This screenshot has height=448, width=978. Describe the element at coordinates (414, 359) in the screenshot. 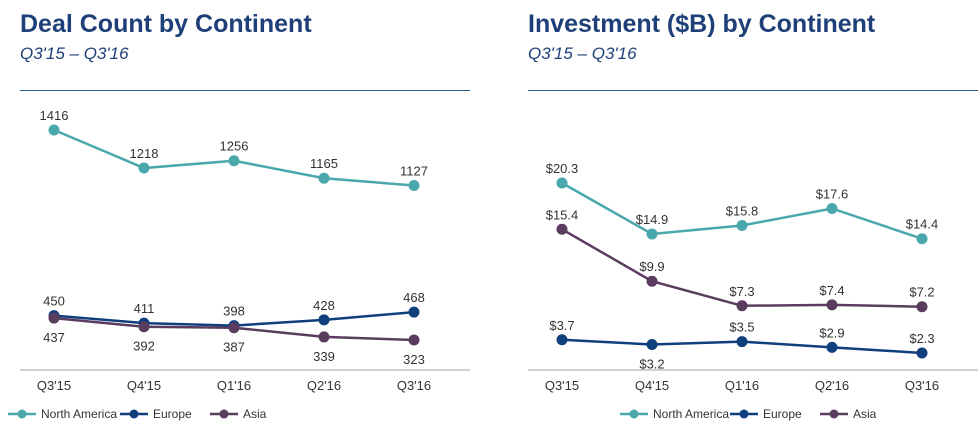

I see `data-label: 323` at that location.